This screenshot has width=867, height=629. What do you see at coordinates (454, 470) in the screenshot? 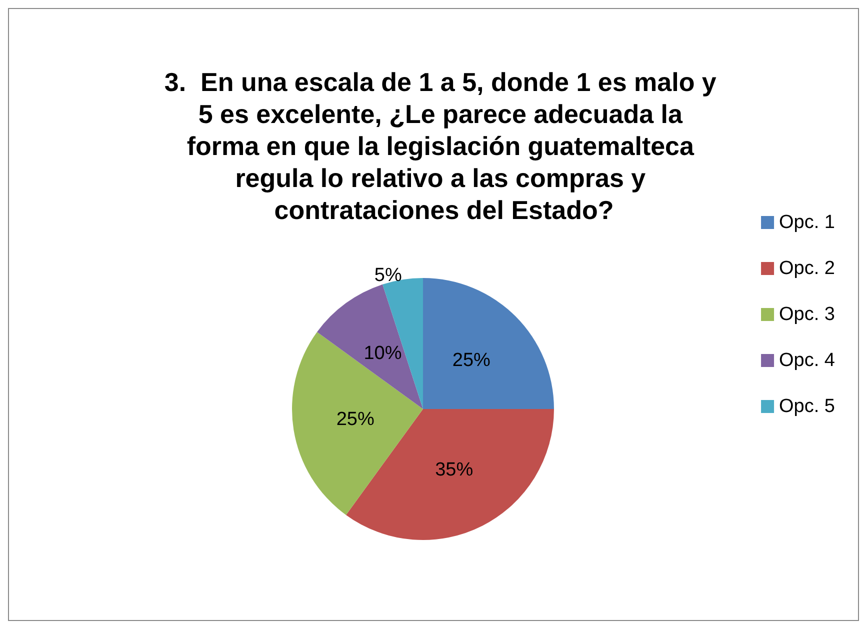
I see `data-label: 35%` at bounding box center [454, 470].